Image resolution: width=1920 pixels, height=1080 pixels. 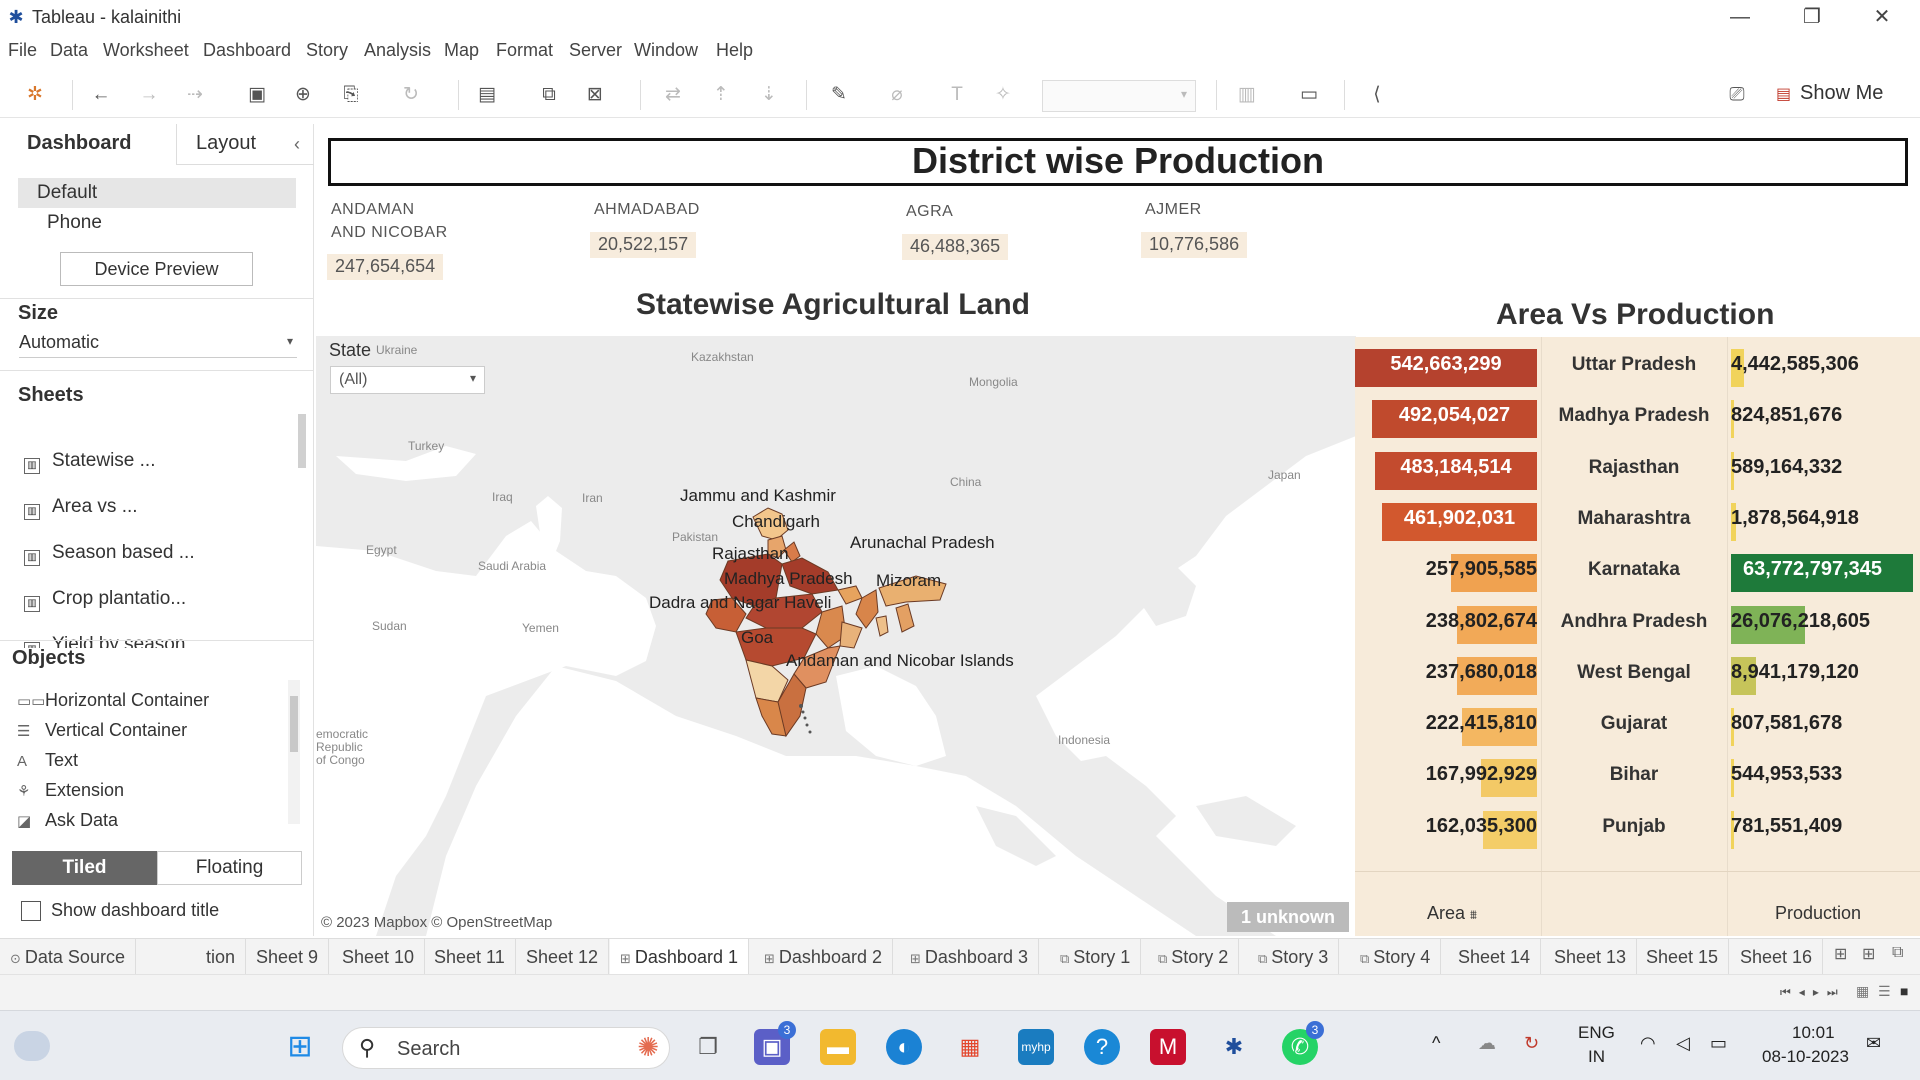 What do you see at coordinates (1396, 957) in the screenshot?
I see `sheet-tab: ⧉ Story 4` at bounding box center [1396, 957].